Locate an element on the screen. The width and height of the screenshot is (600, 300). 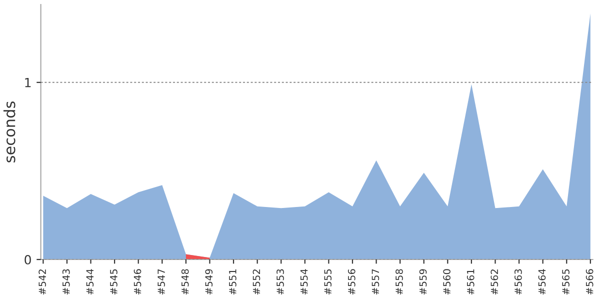
x-tick-label: #566 is located at coordinates (590, 281).